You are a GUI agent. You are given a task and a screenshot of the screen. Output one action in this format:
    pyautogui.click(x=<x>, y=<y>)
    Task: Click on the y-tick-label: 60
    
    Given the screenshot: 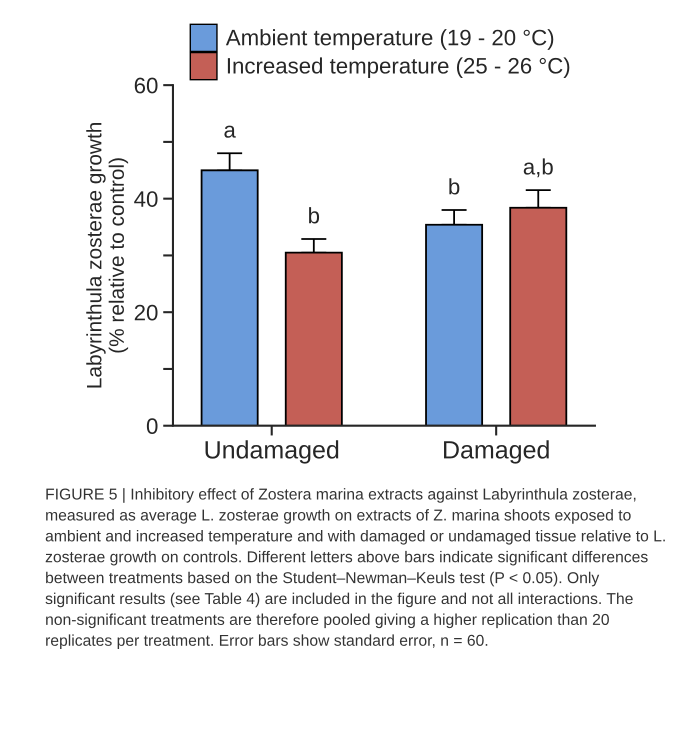 What is the action you would take?
    pyautogui.click(x=146, y=86)
    